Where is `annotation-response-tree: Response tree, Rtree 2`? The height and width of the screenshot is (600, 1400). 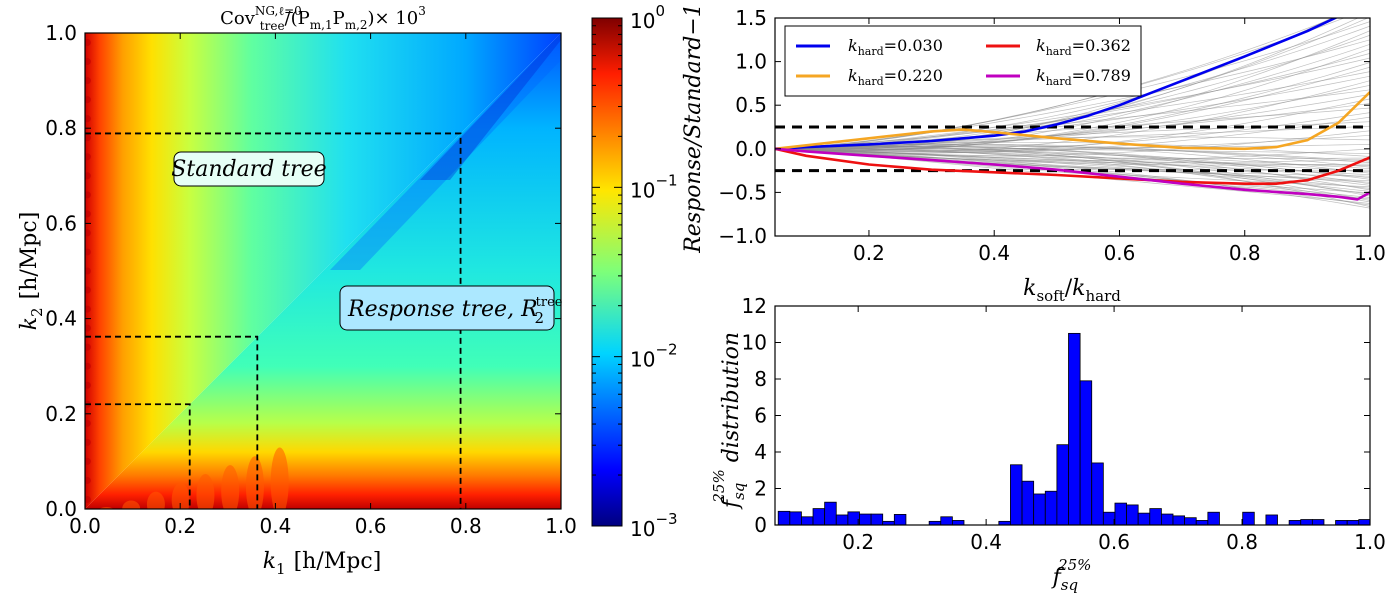 annotation-response-tree: Response tree, Rtree 2 is located at coordinates (451, 308).